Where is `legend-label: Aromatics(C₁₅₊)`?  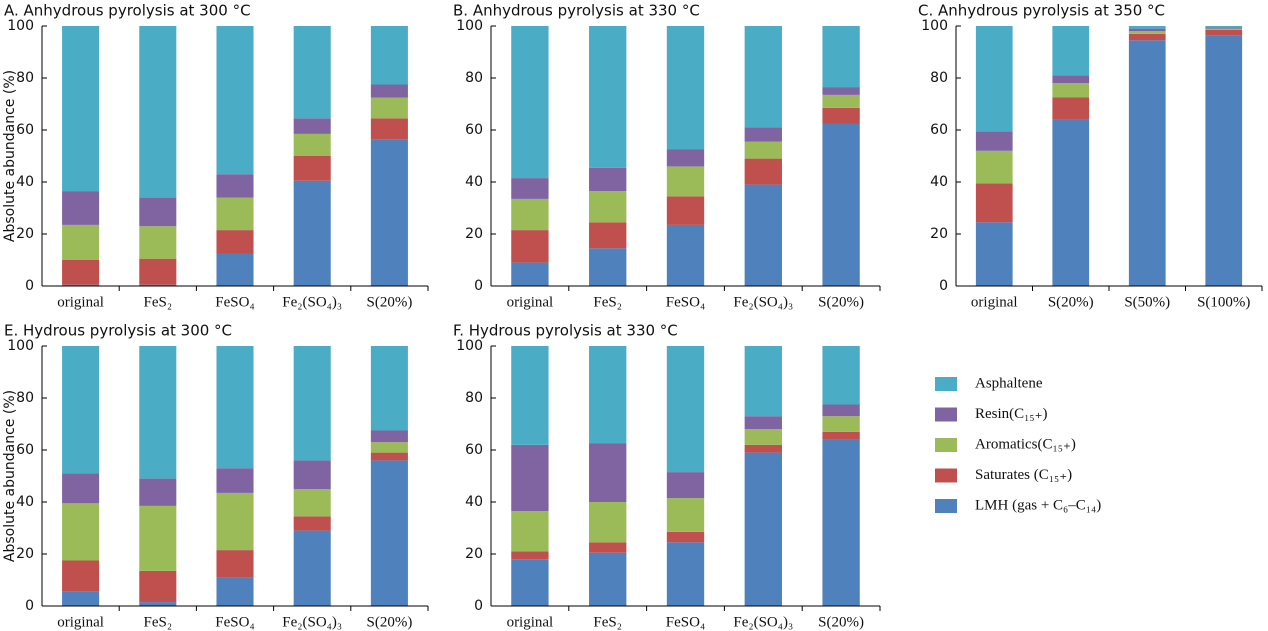 legend-label: Aromatics(C₁₅₊) is located at coordinates (1025, 444).